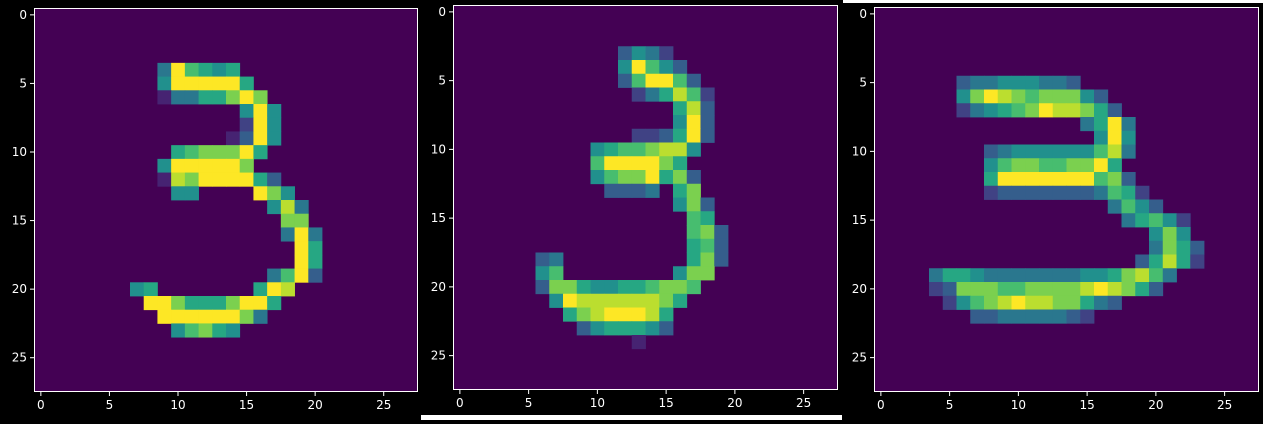 The width and height of the screenshot is (1263, 424). Describe the element at coordinates (438, 218) in the screenshot. I see `y-tick-label: 15` at that location.